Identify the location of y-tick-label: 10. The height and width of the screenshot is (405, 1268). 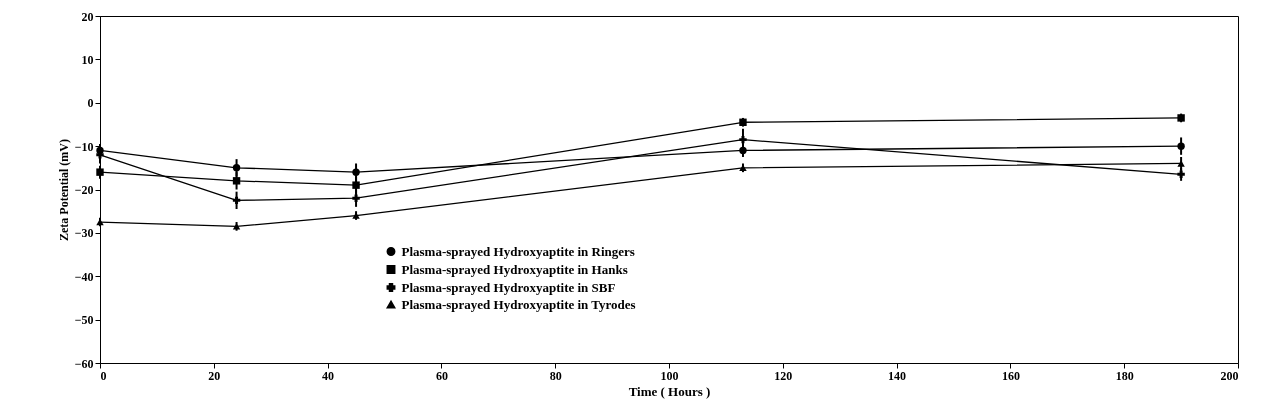
(87, 59).